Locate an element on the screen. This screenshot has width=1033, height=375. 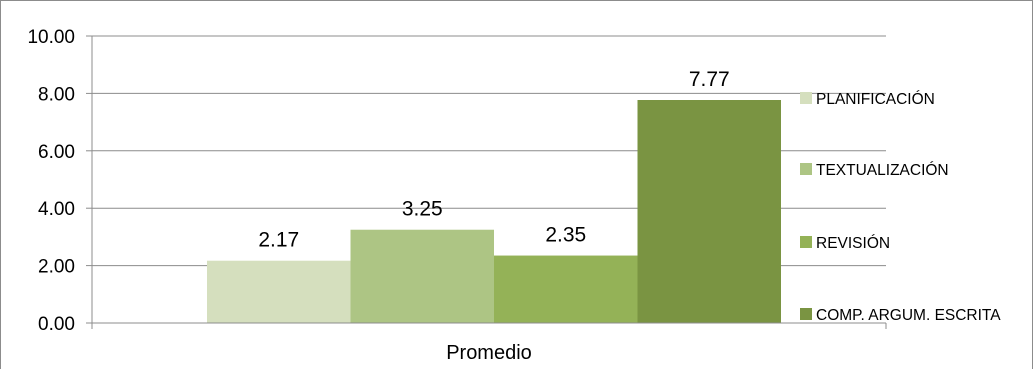
y-tick-label: 8.00 is located at coordinates (56, 94).